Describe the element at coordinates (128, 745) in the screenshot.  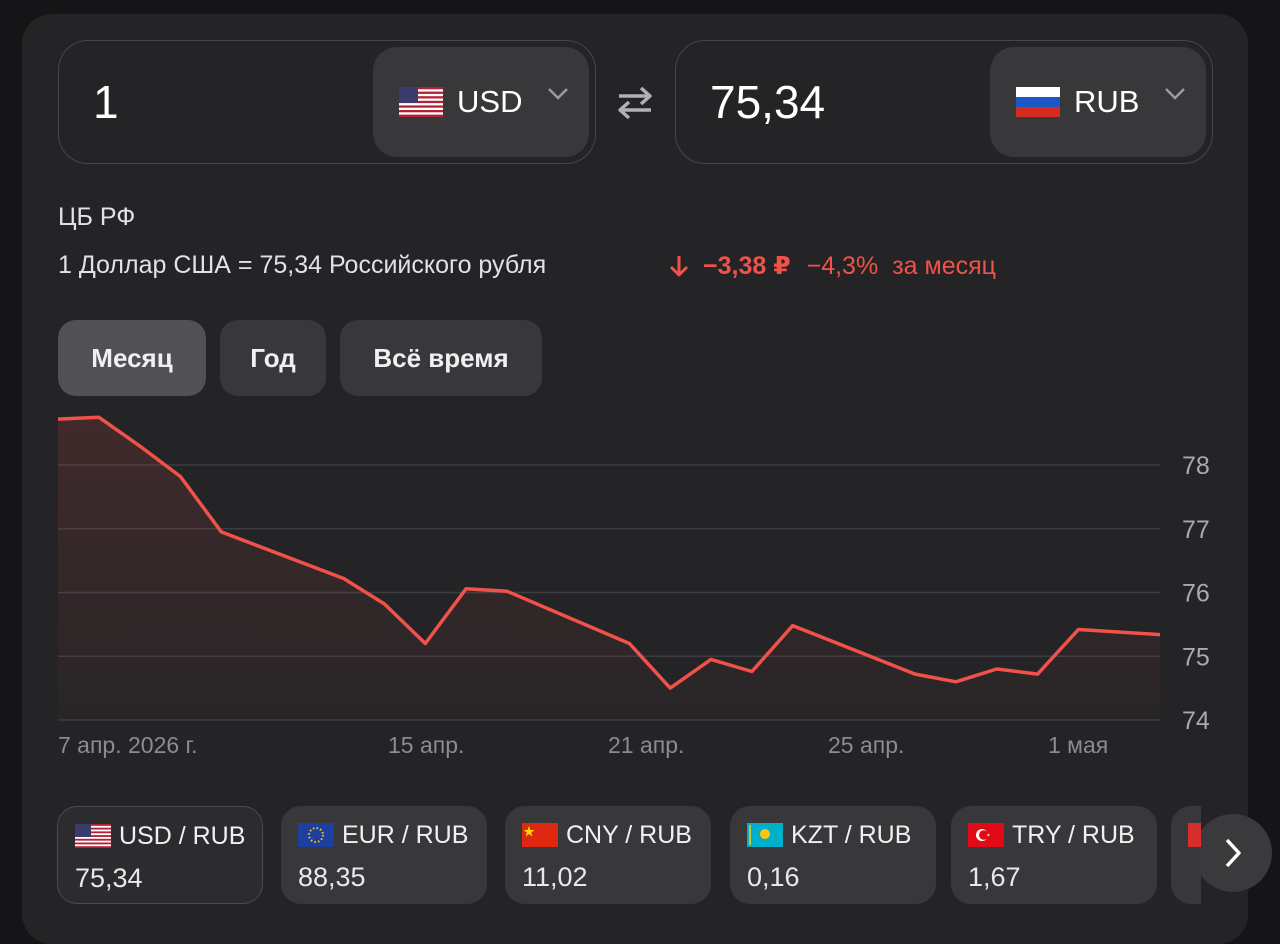
I see `x-tick-label: 7 апр. 2026 г.` at that location.